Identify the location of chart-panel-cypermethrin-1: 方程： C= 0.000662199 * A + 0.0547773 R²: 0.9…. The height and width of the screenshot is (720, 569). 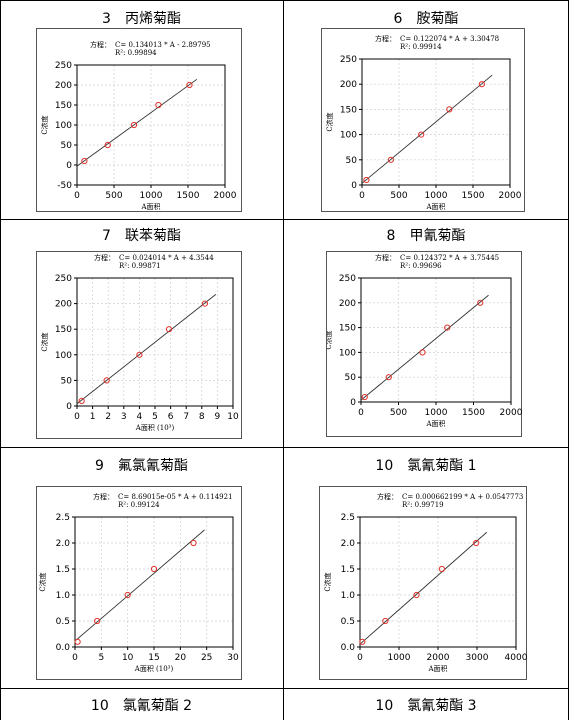
(423, 583).